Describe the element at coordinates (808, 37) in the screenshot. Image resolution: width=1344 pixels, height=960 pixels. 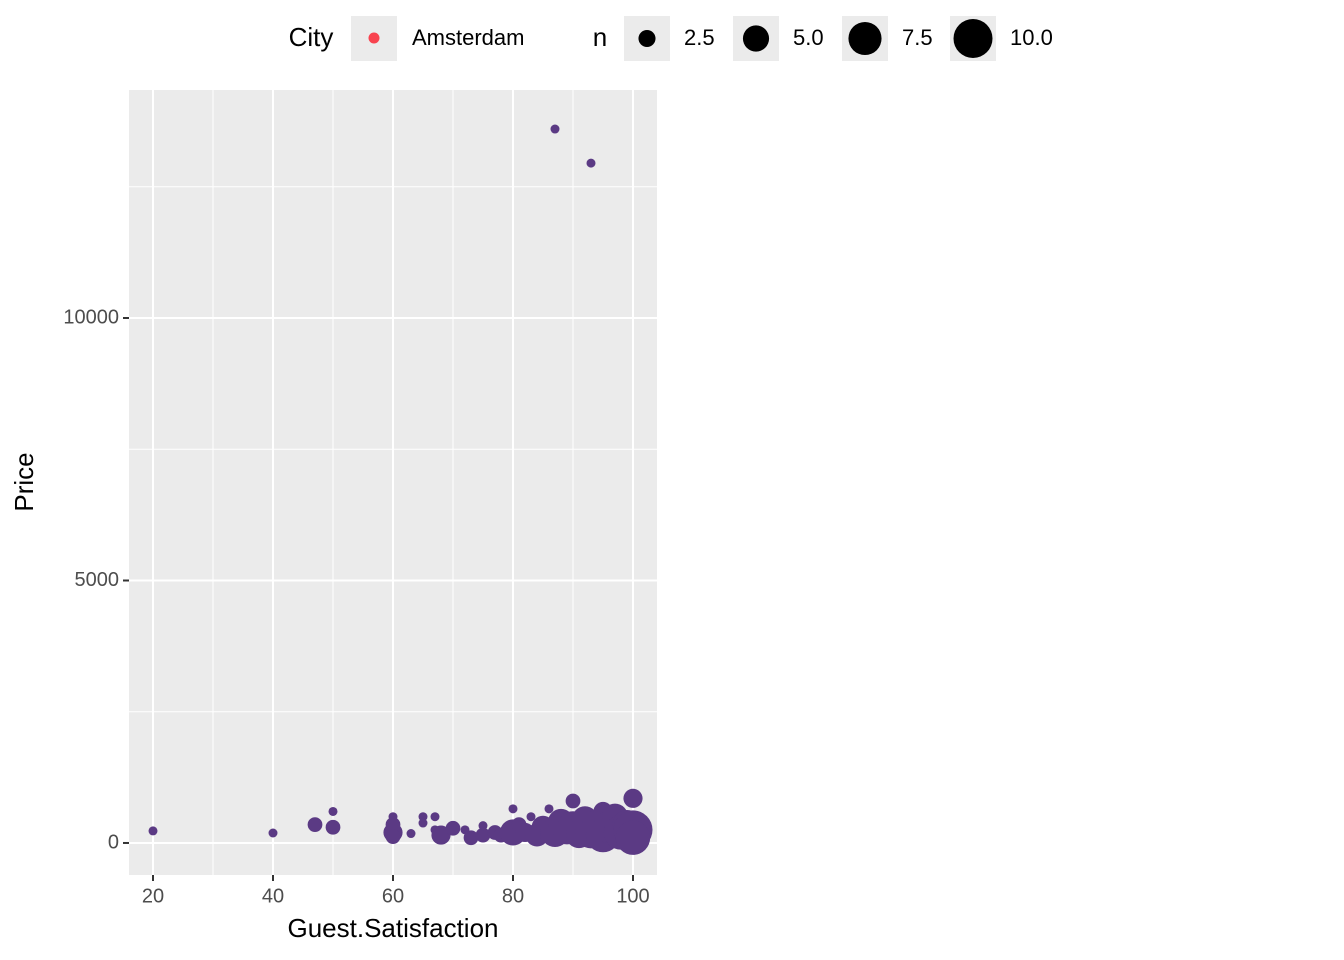
I see `legend-label: 5.0` at that location.